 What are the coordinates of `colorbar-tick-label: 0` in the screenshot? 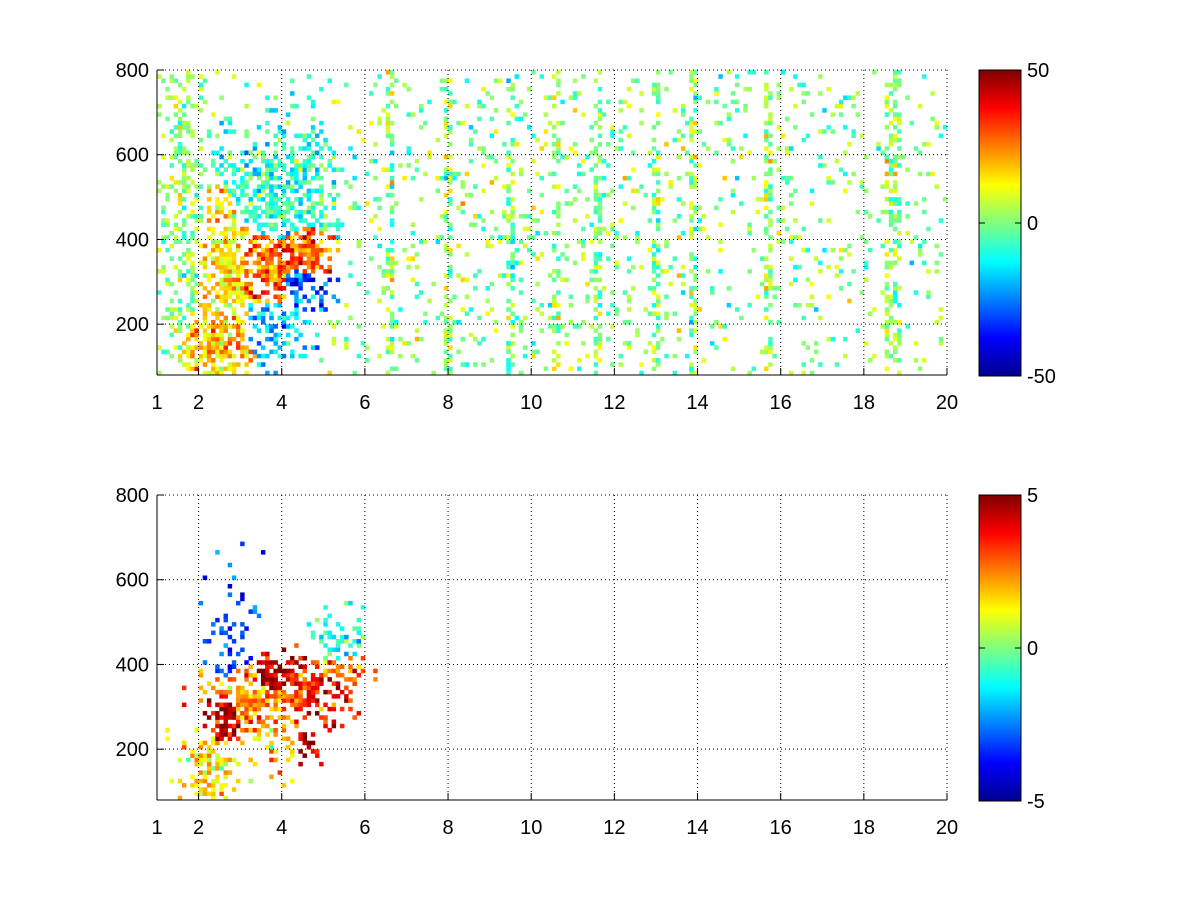 It's located at (1032, 649).